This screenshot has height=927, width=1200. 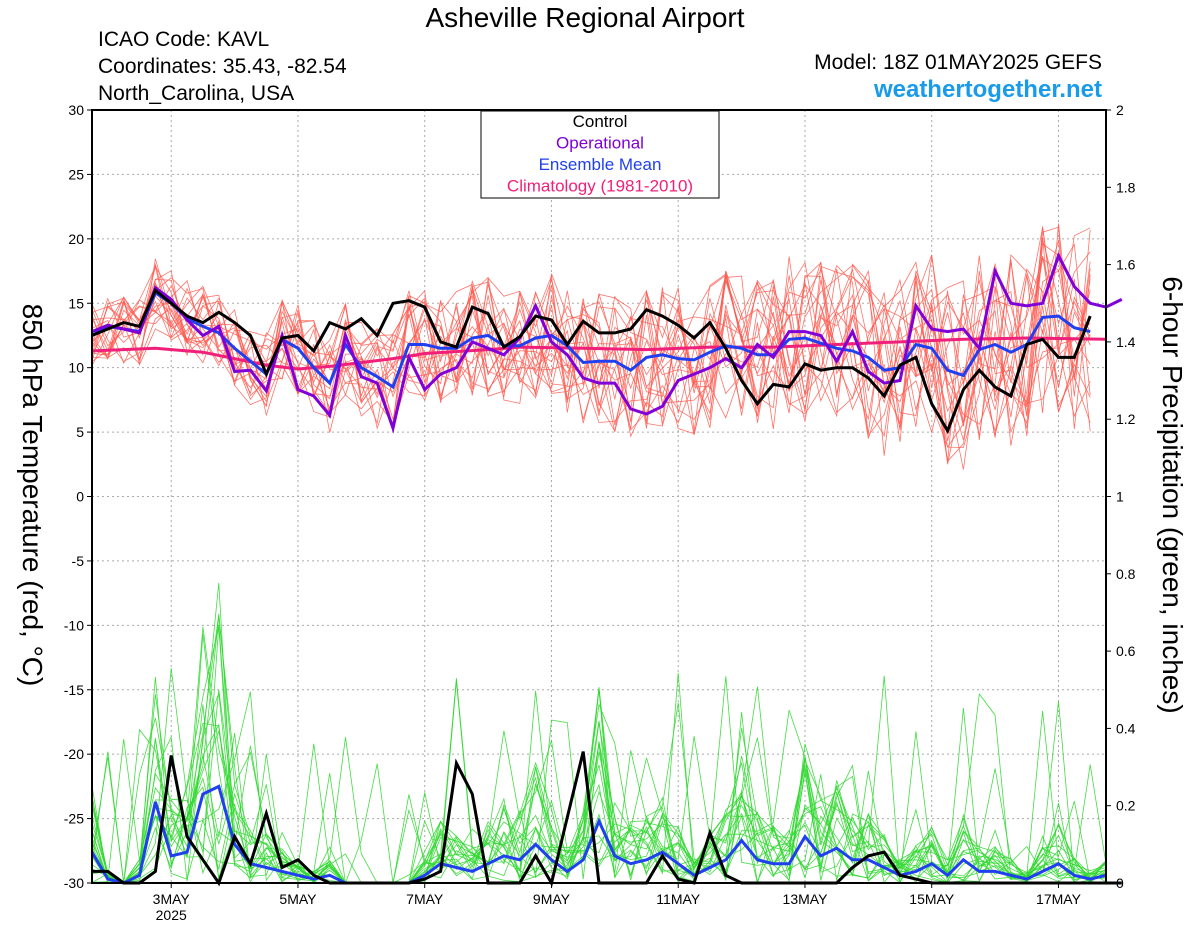 What do you see at coordinates (932, 899) in the screenshot?
I see `x-tick-label: 15MAY` at bounding box center [932, 899].